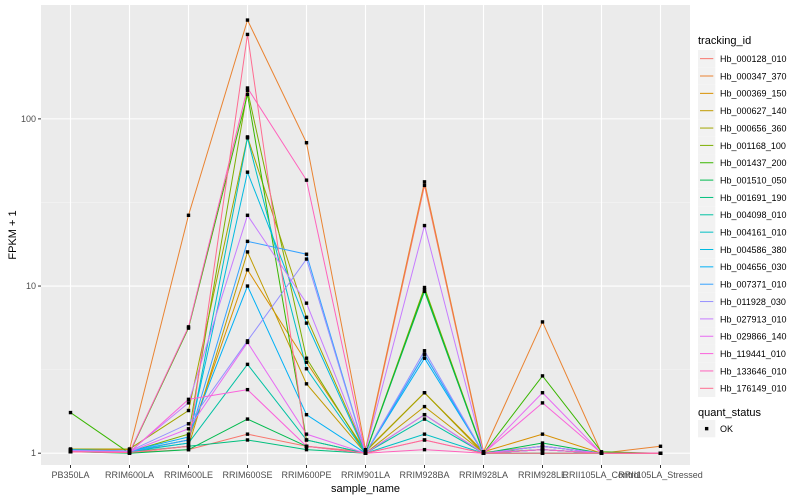  I want to click on legend-label: Hb_004586_380, so click(753, 250).